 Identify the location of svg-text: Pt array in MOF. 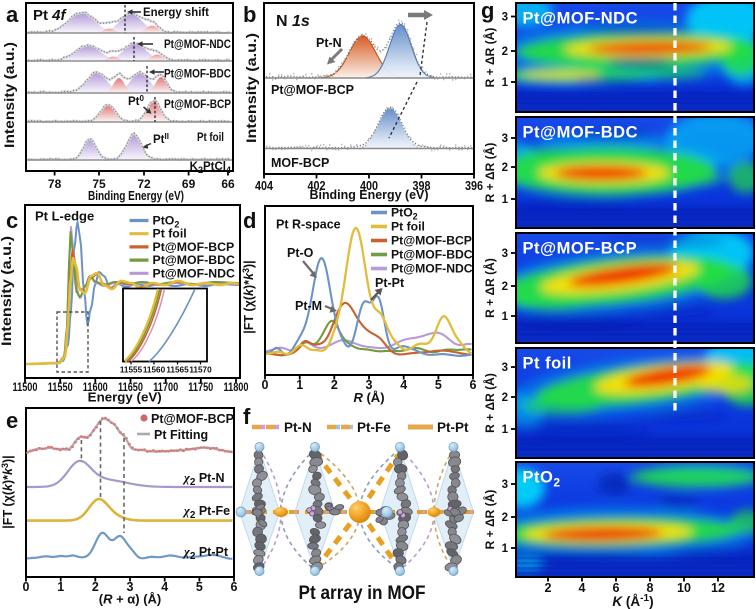
(362, 593).